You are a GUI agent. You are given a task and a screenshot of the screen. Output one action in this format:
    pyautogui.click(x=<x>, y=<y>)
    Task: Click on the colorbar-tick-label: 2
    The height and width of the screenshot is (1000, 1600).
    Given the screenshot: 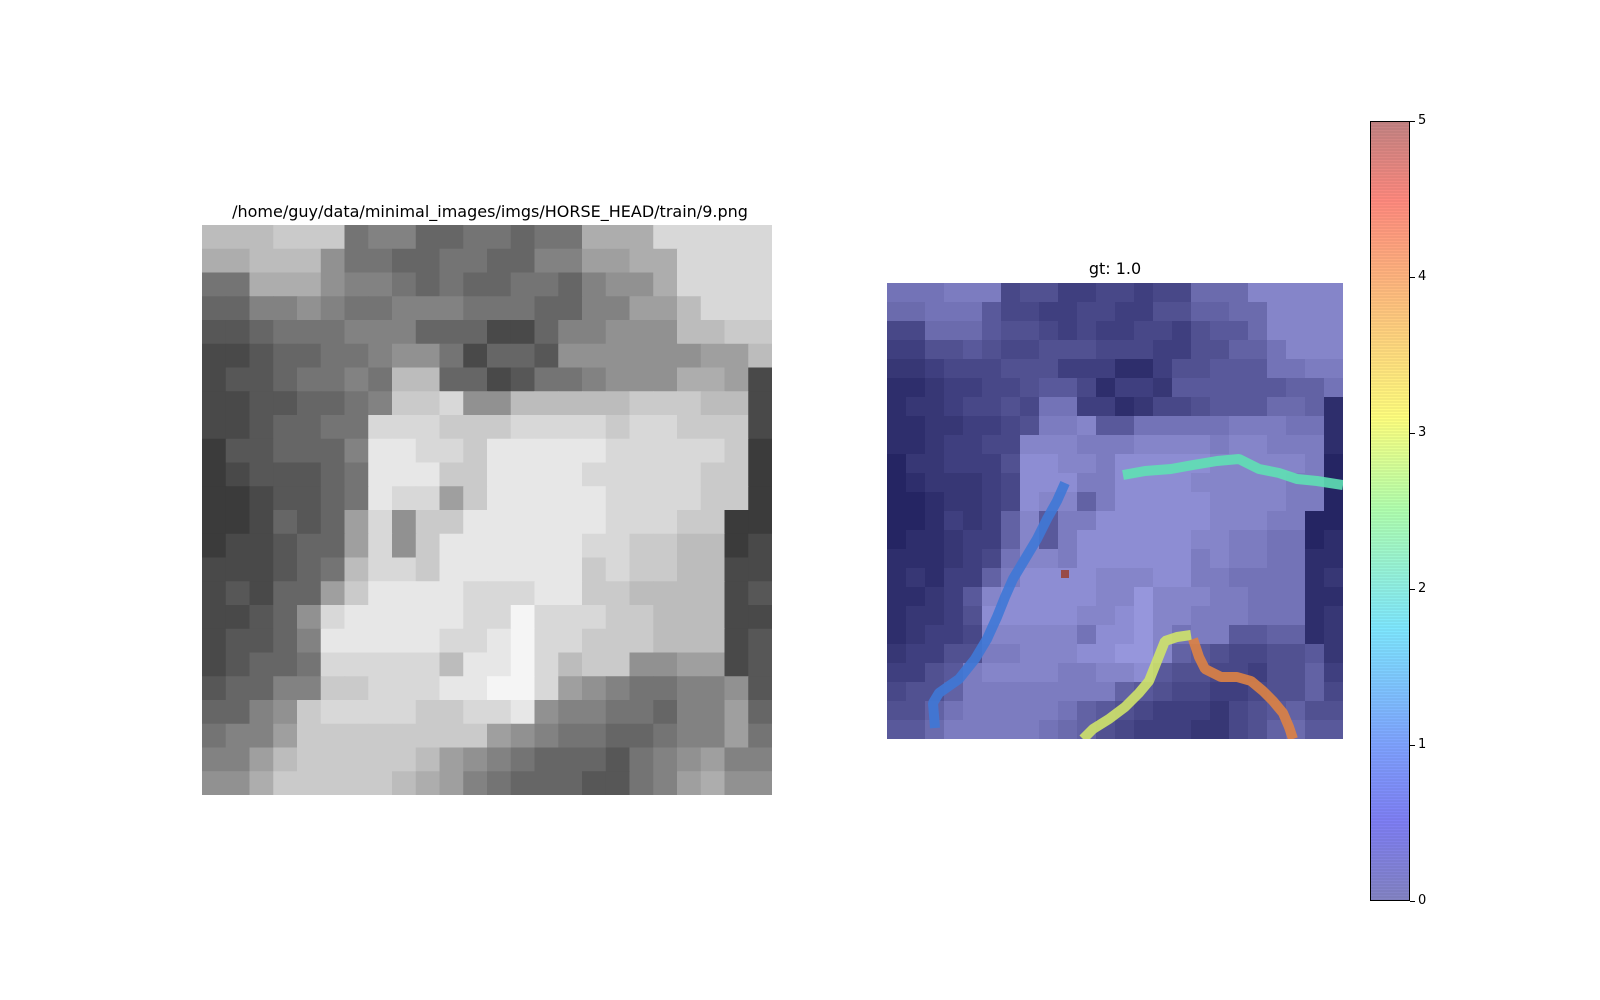 What is the action you would take?
    pyautogui.click(x=1422, y=588)
    